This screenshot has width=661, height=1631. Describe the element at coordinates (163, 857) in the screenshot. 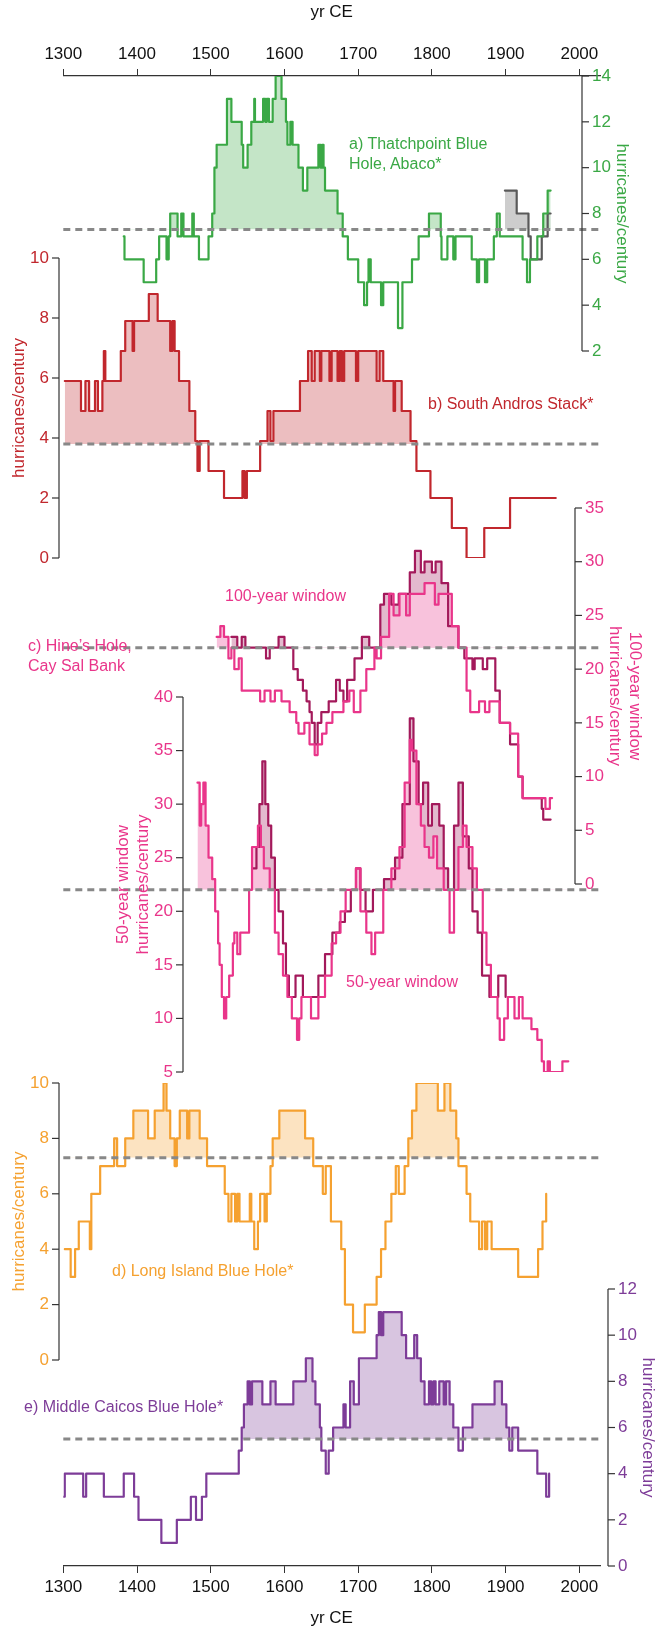

I see `y-tick-label: 25` at that location.